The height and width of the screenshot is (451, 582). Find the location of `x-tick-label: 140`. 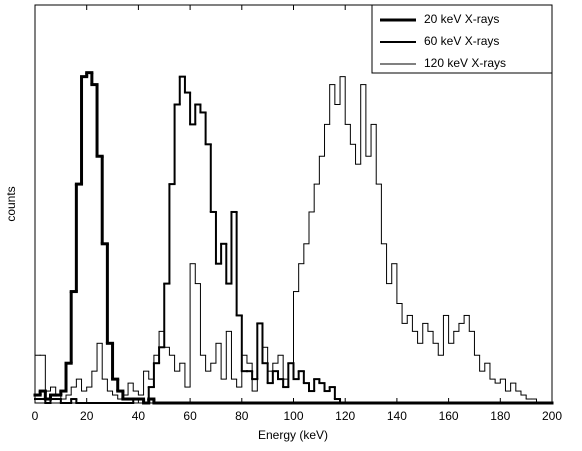

x-tick-label: 140 is located at coordinates (397, 416).